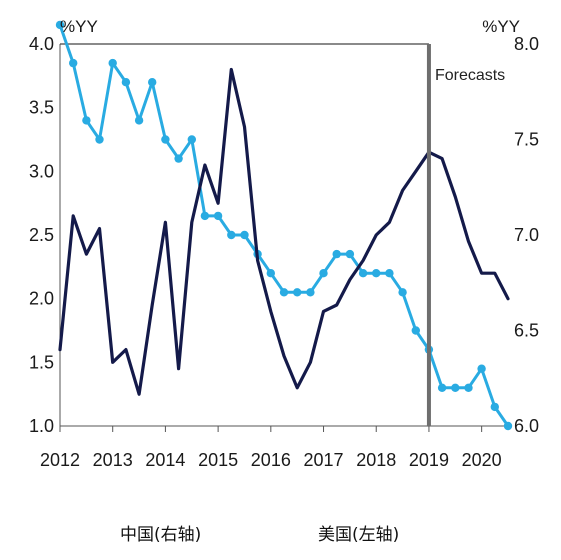 The height and width of the screenshot is (560, 561). Describe the element at coordinates (218, 460) in the screenshot. I see `x-tick-label: 2015` at that location.